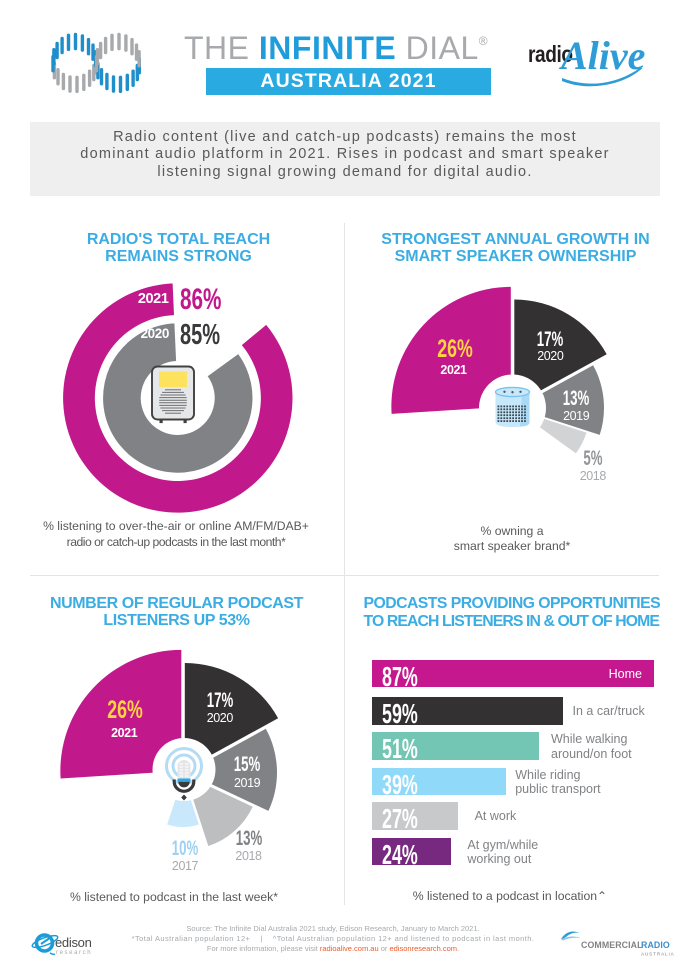 This screenshot has width=689, height=975. Describe the element at coordinates (74, 953) in the screenshot. I see `svg-text: research` at that location.